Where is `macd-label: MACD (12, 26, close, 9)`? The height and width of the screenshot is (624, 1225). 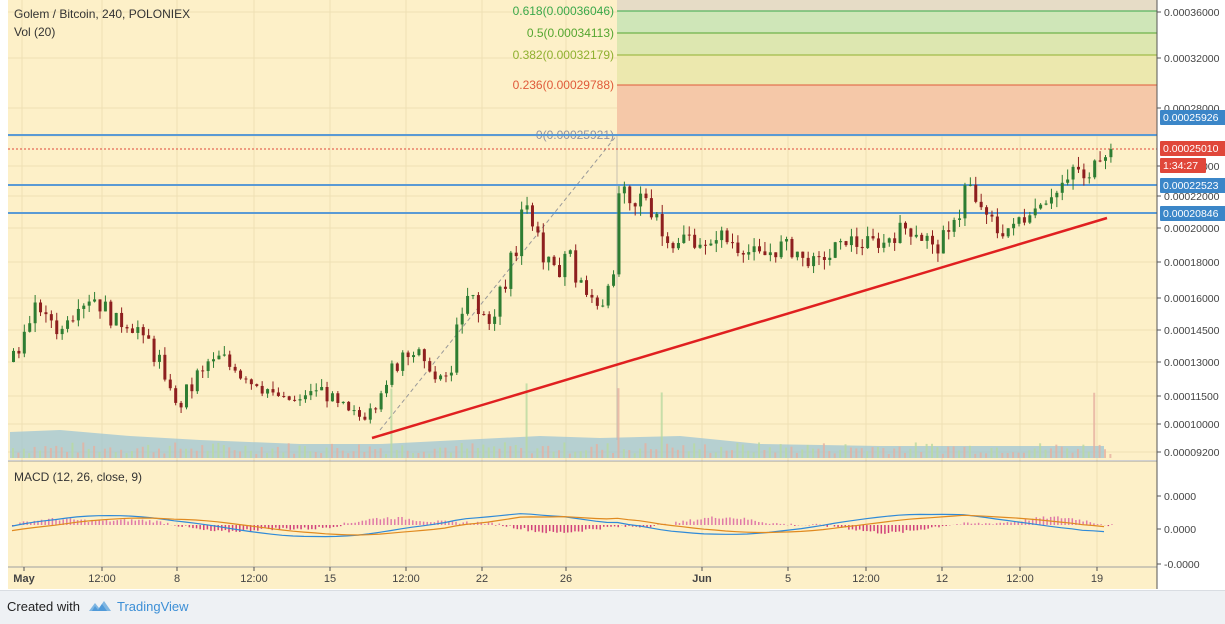
macd-label: MACD (12, 26, close, 9) is located at coordinates (78, 477).